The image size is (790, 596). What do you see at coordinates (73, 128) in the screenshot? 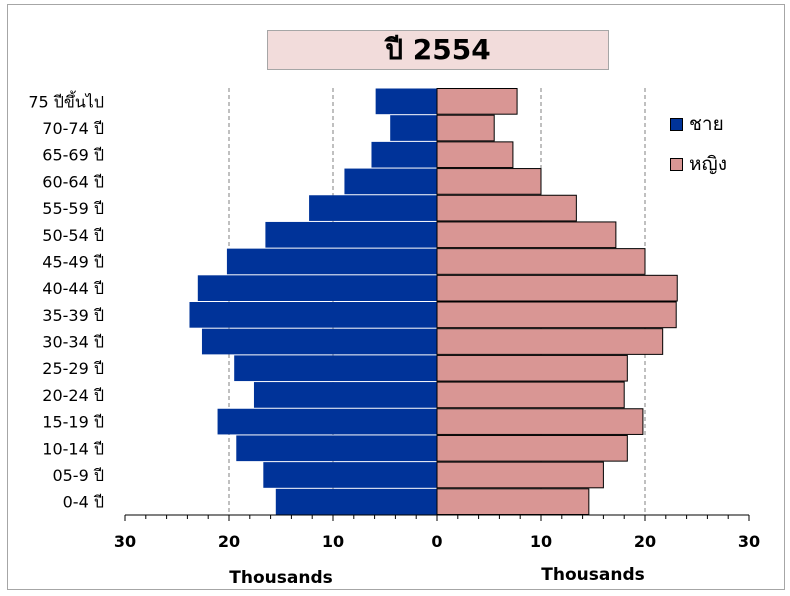
I see `y-tick-label: 70-74 ปี` at bounding box center [73, 128].